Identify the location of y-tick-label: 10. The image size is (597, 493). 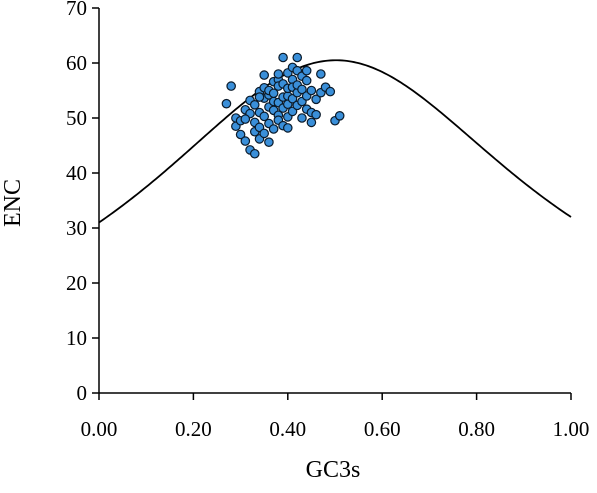
(76, 338).